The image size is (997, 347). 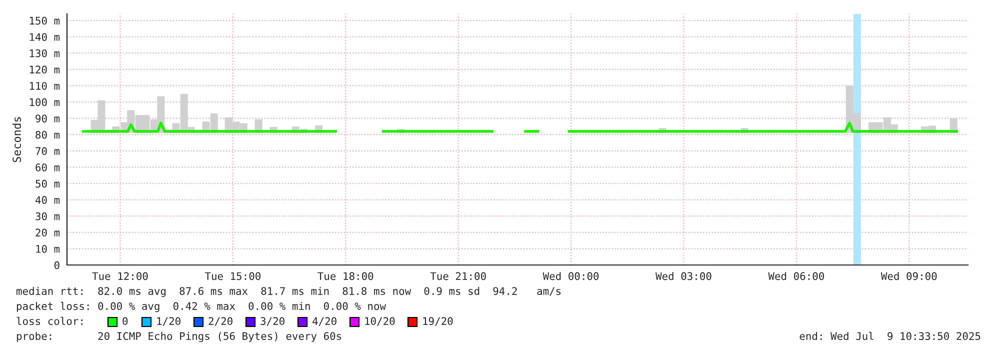 I want to click on y-tick-label: 60 m, so click(x=48, y=167).